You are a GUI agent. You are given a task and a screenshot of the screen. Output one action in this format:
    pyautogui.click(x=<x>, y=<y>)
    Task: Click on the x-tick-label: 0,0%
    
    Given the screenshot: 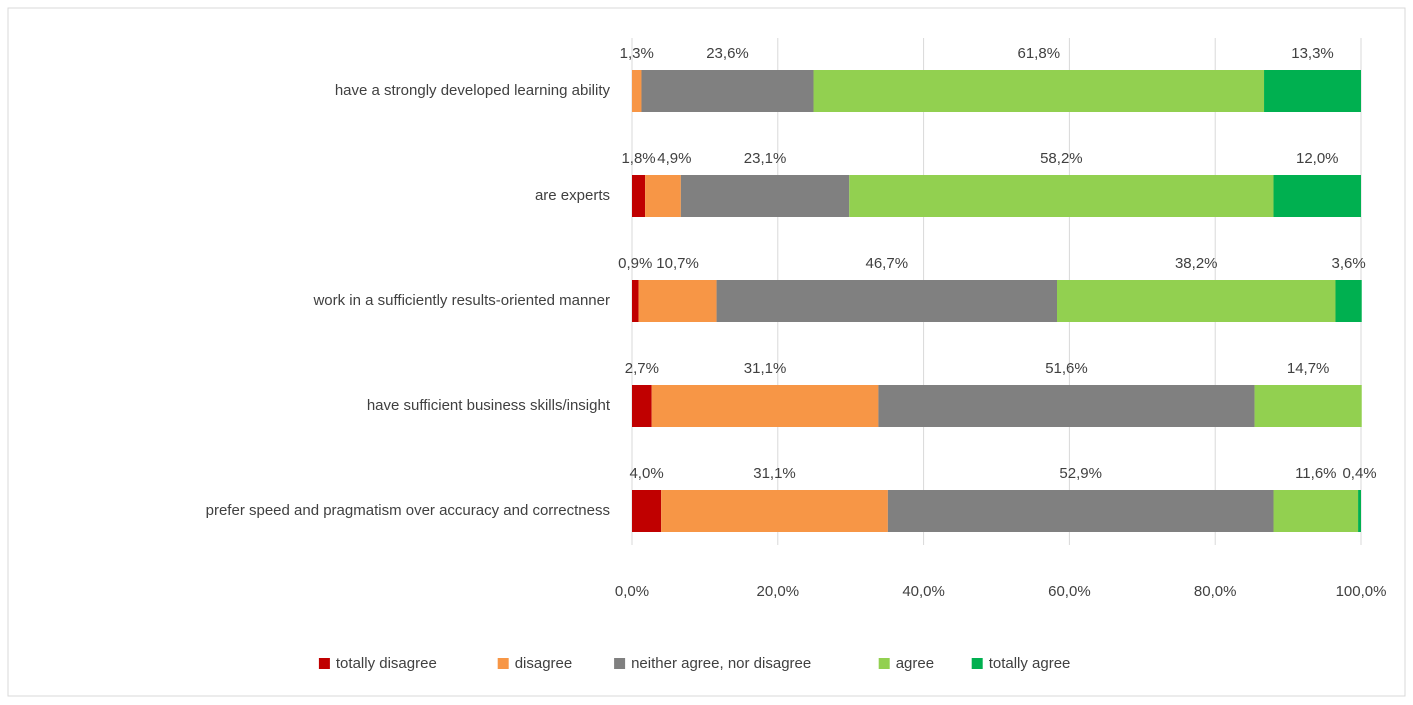 What is the action you would take?
    pyautogui.click(x=632, y=591)
    